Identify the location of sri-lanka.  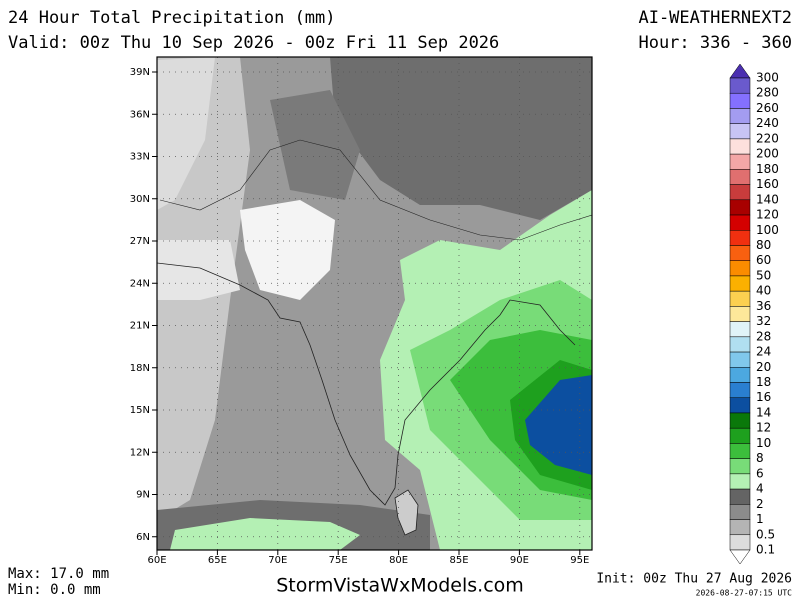
(406, 512).